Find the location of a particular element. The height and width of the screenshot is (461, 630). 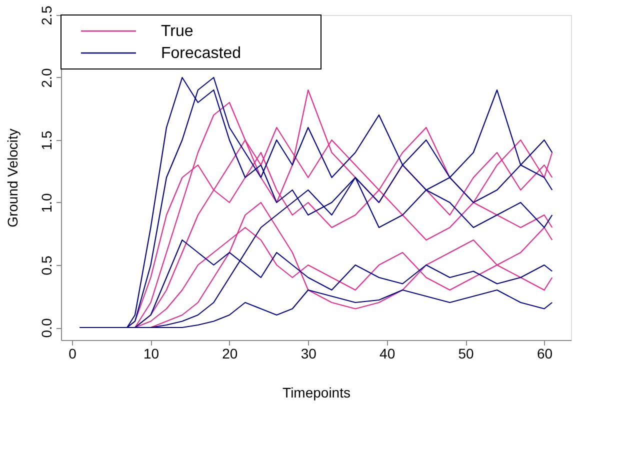

y-tick-label: 2.0 is located at coordinates (46, 78).